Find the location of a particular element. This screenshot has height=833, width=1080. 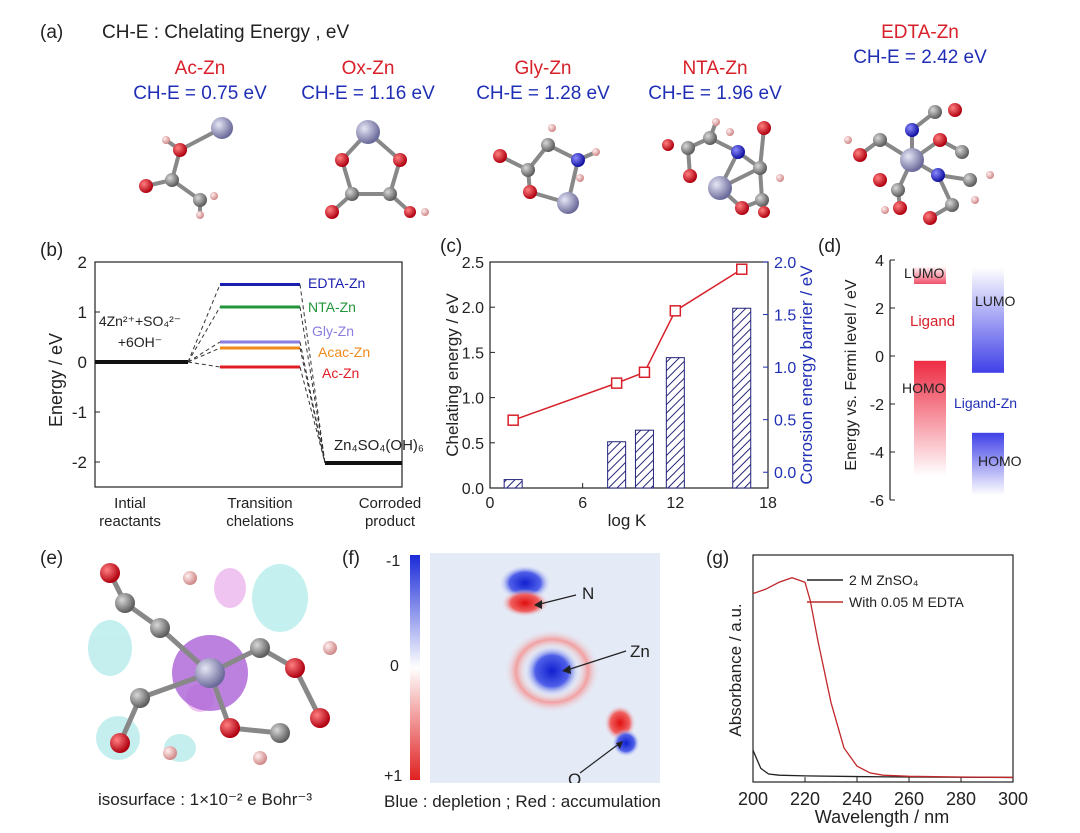

chart-c-y2tick-label: 1.0 is located at coordinates (785, 368).